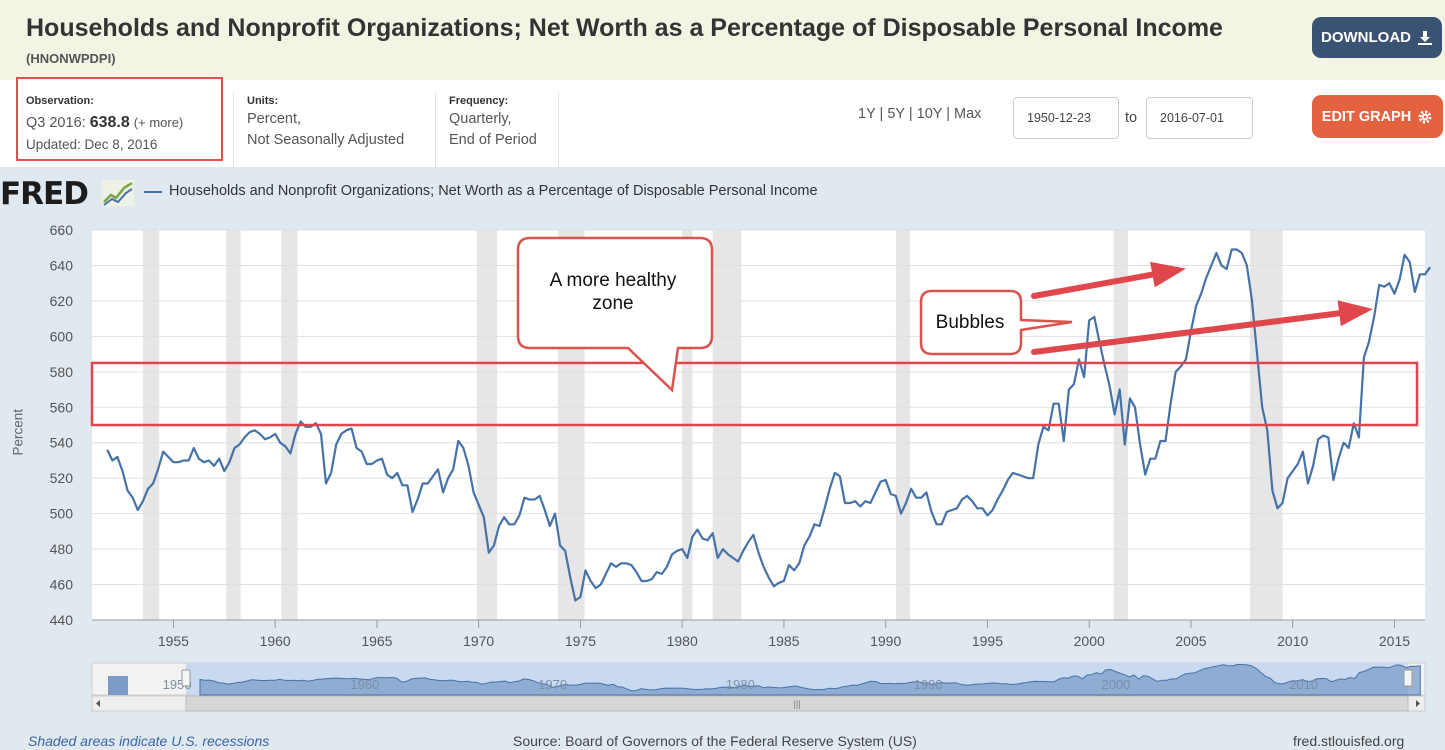  Describe the element at coordinates (478, 641) in the screenshot. I see `x-tick-label: 1970` at that location.